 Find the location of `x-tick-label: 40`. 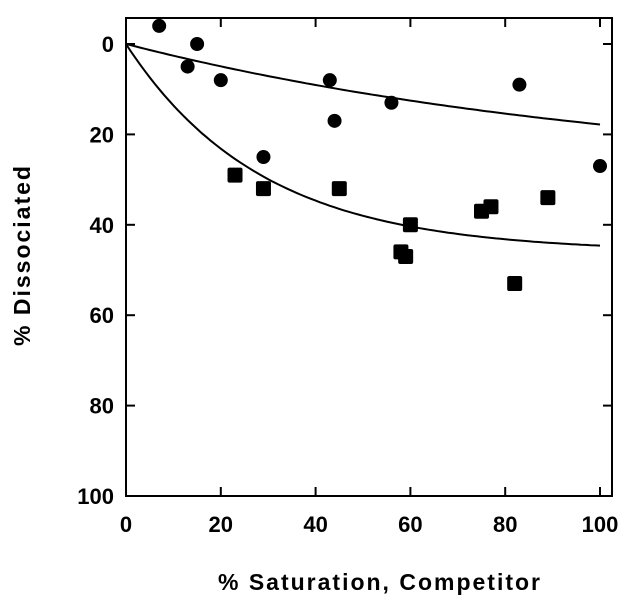

x-tick-label: 40 is located at coordinates (315, 524).